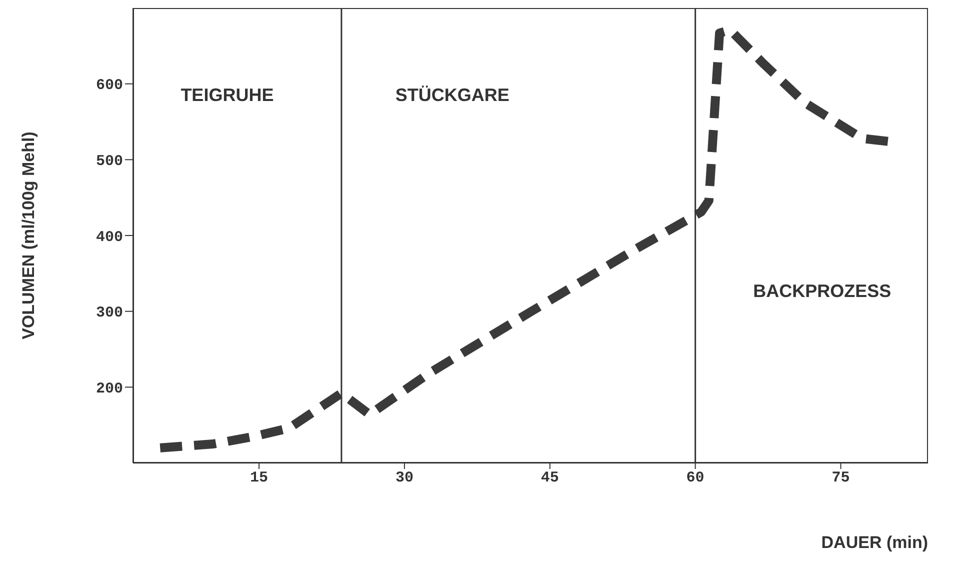 This screenshot has height=569, width=956. I want to click on y-axis-title: VOLUMEN (ml/100g Mehl), so click(28, 236).